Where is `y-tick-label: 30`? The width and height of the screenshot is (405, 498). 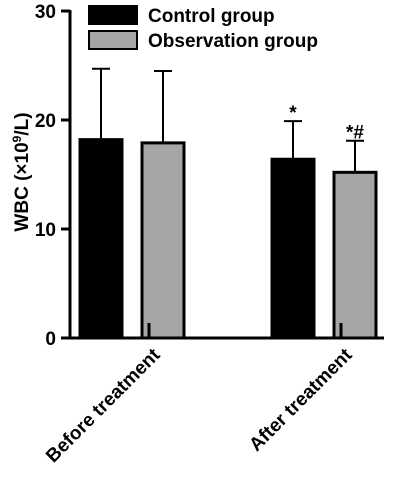
y-tick-label: 30 is located at coordinates (45, 12).